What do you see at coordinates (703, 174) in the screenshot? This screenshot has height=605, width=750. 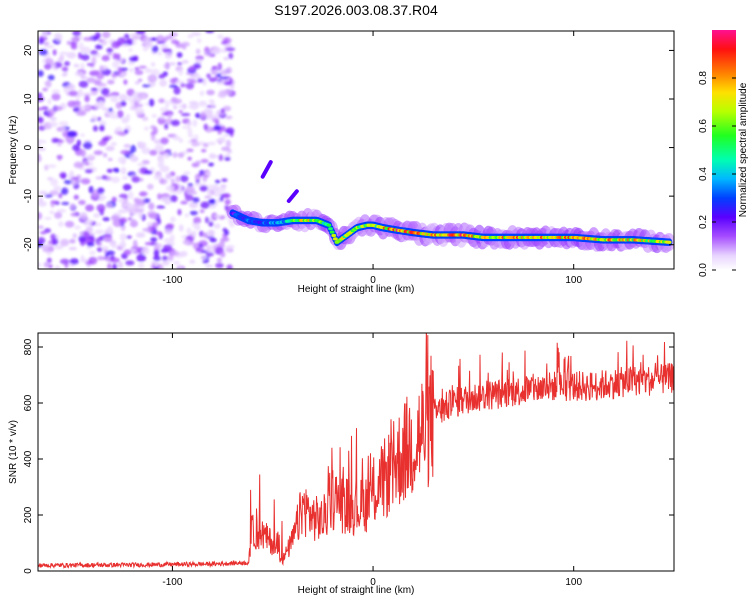 I see `colorbar-tick-label: 0.4` at bounding box center [703, 174].